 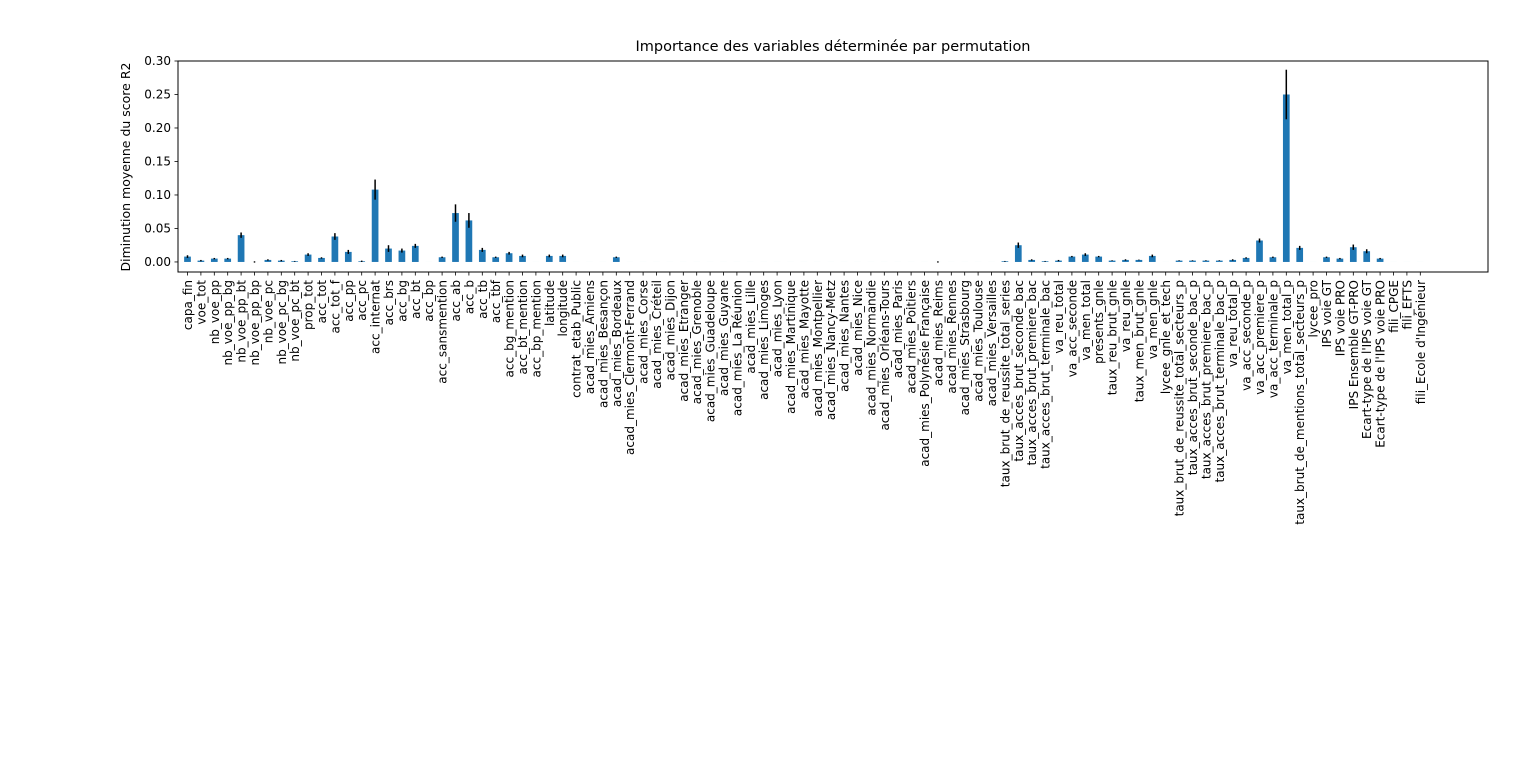 I want to click on x-tick-label: acad_mies_Lille, so click(x=751, y=327).